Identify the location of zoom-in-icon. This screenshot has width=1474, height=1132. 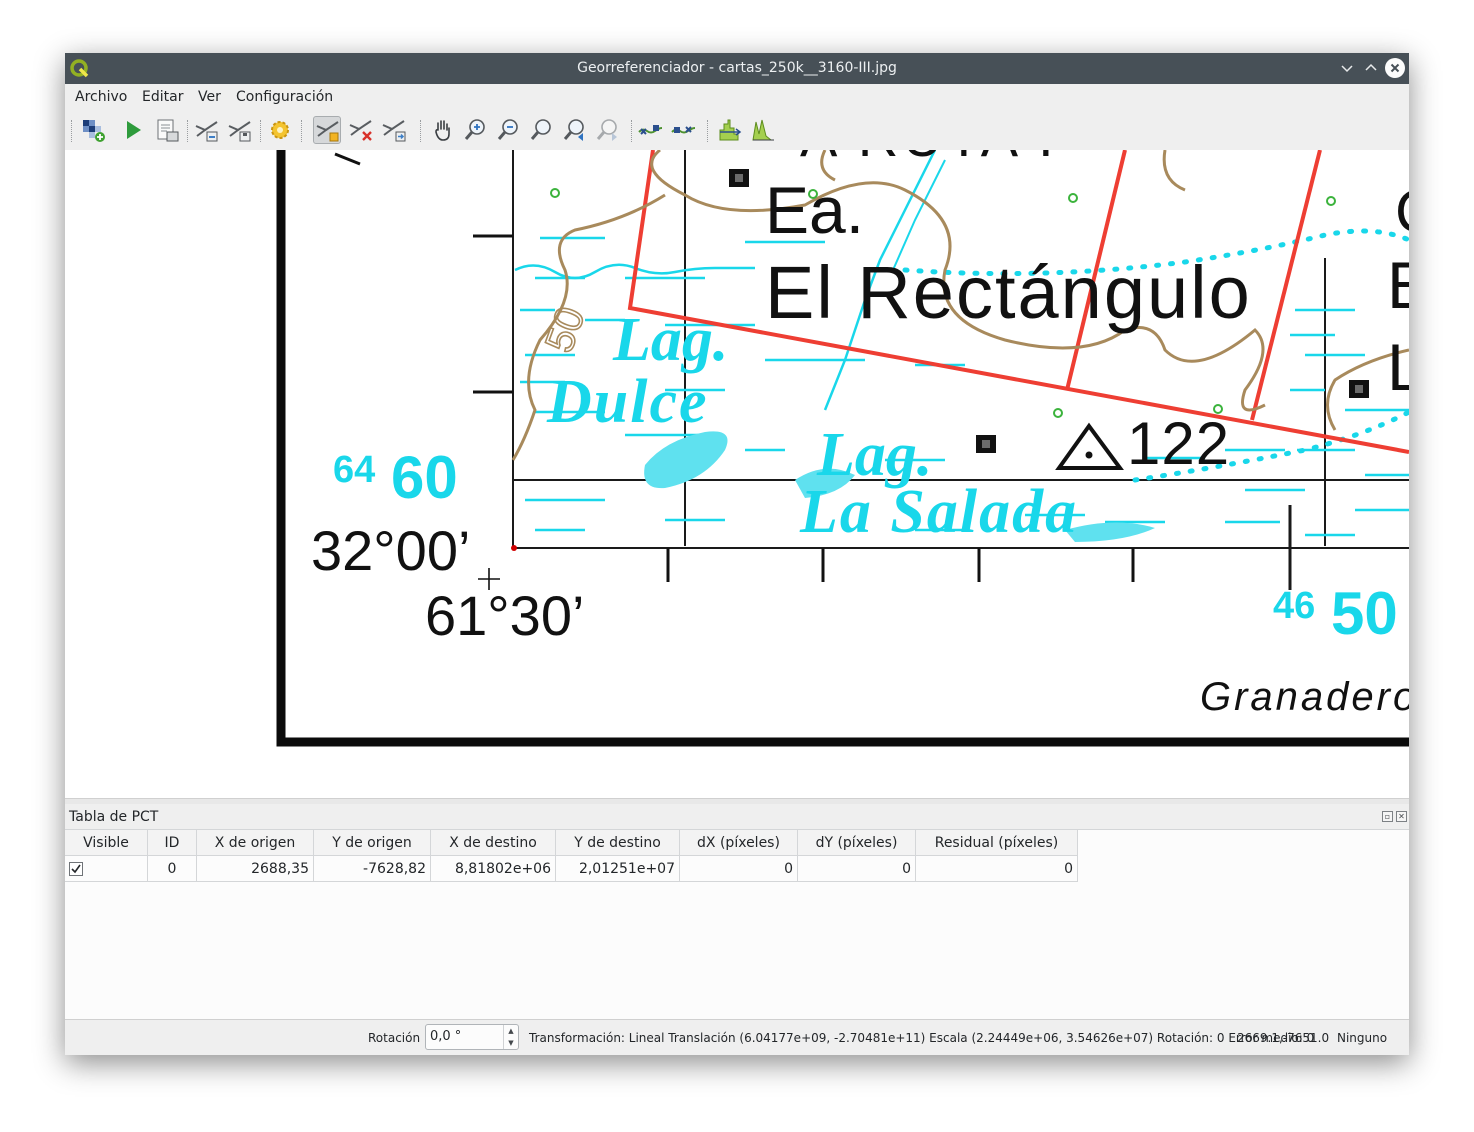
(474, 129).